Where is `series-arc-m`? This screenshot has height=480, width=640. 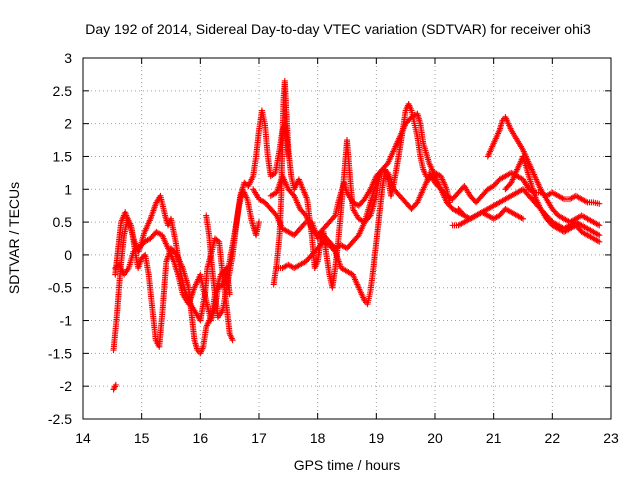 series-arc-m is located at coordinates (490, 213).